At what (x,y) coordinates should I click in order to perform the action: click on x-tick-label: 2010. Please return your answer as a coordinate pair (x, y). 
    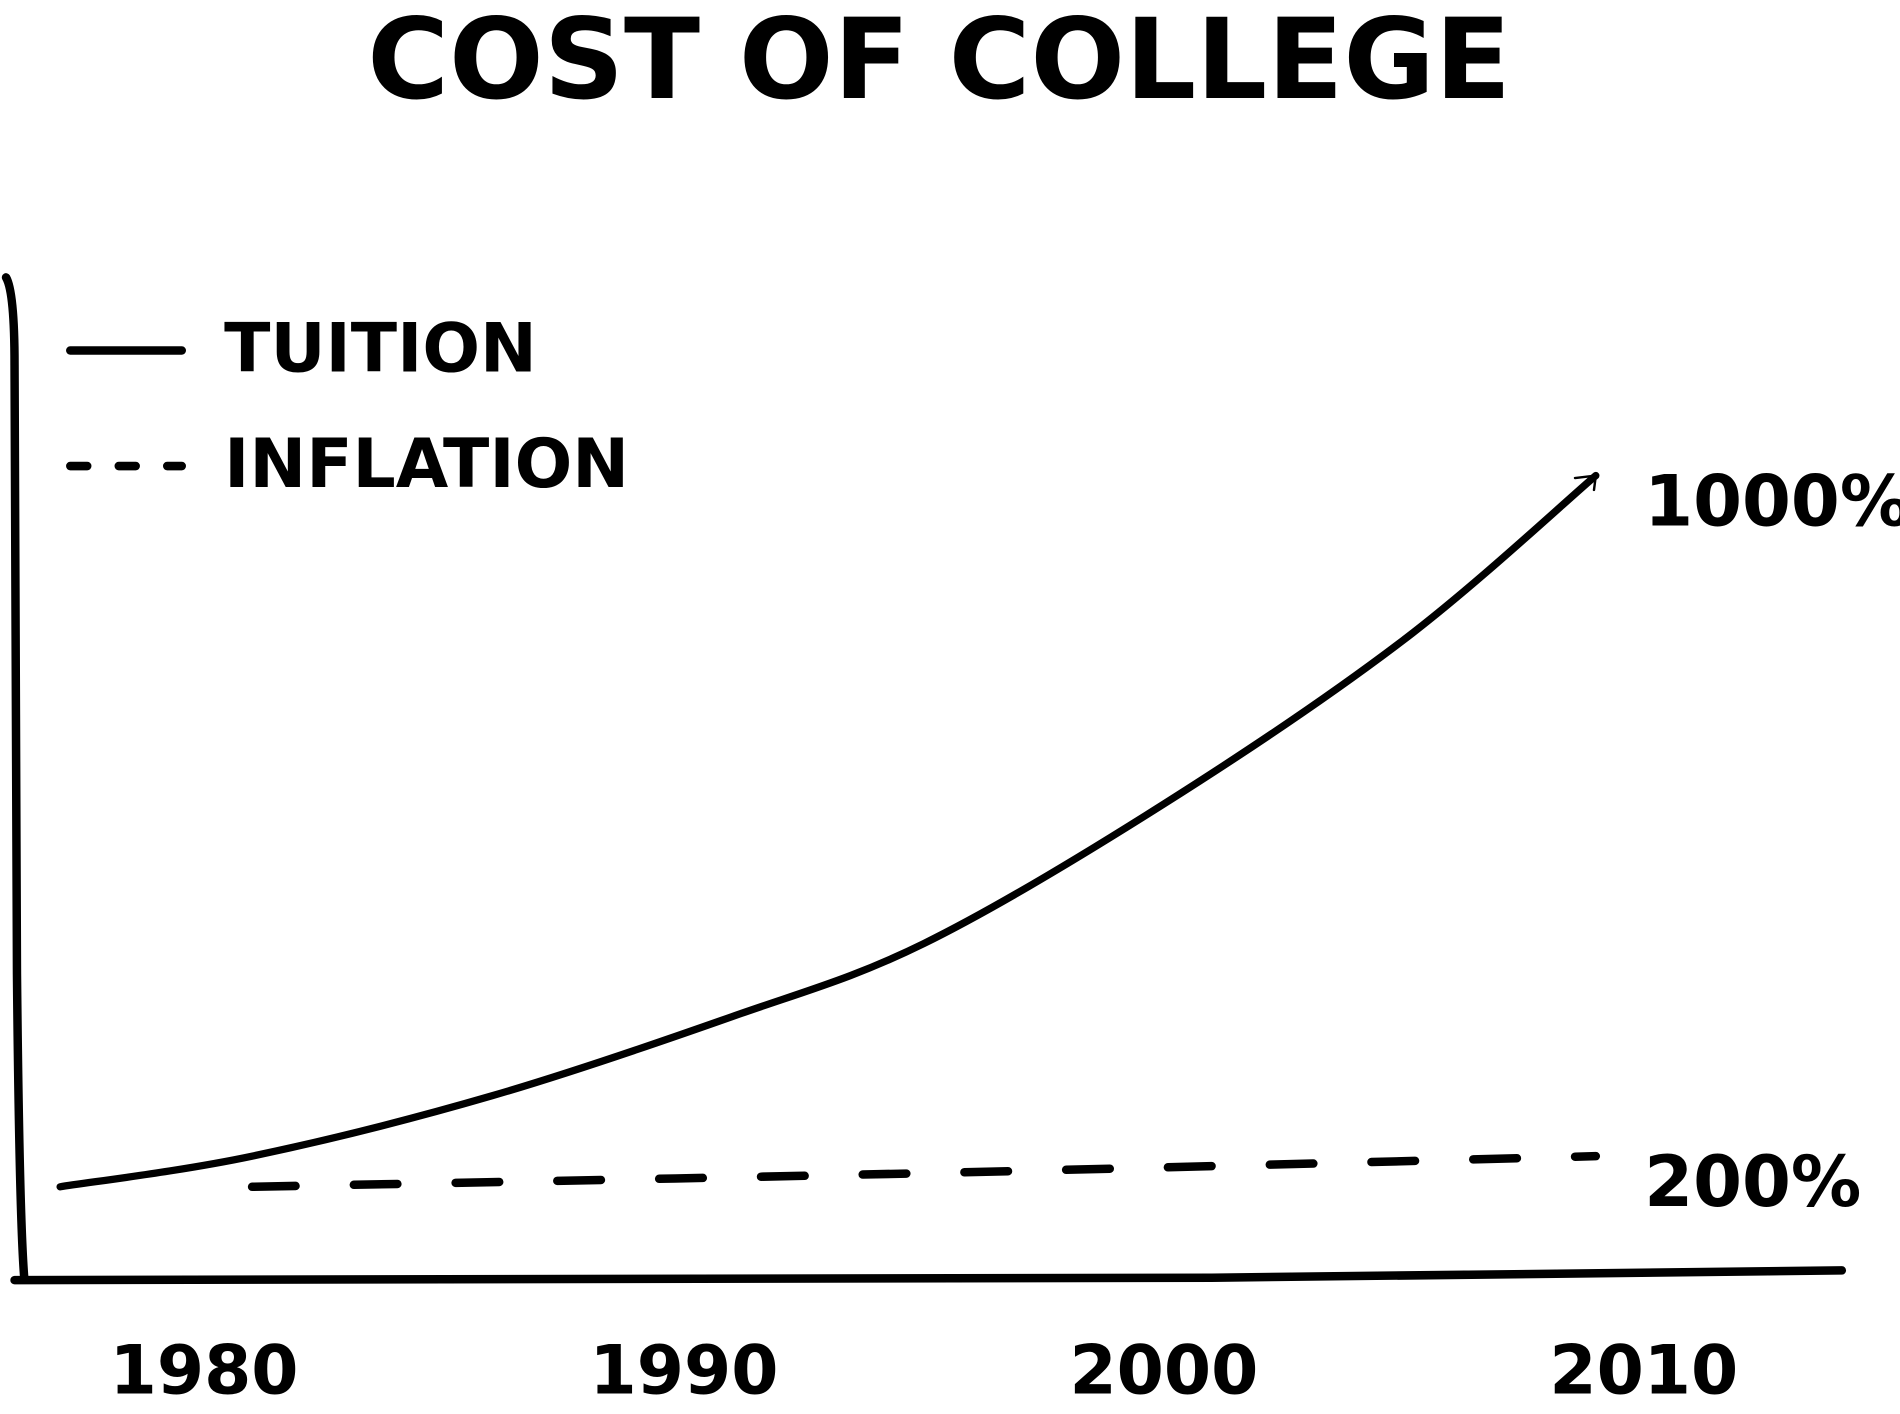
    Looking at the image, I should click on (1643, 1371).